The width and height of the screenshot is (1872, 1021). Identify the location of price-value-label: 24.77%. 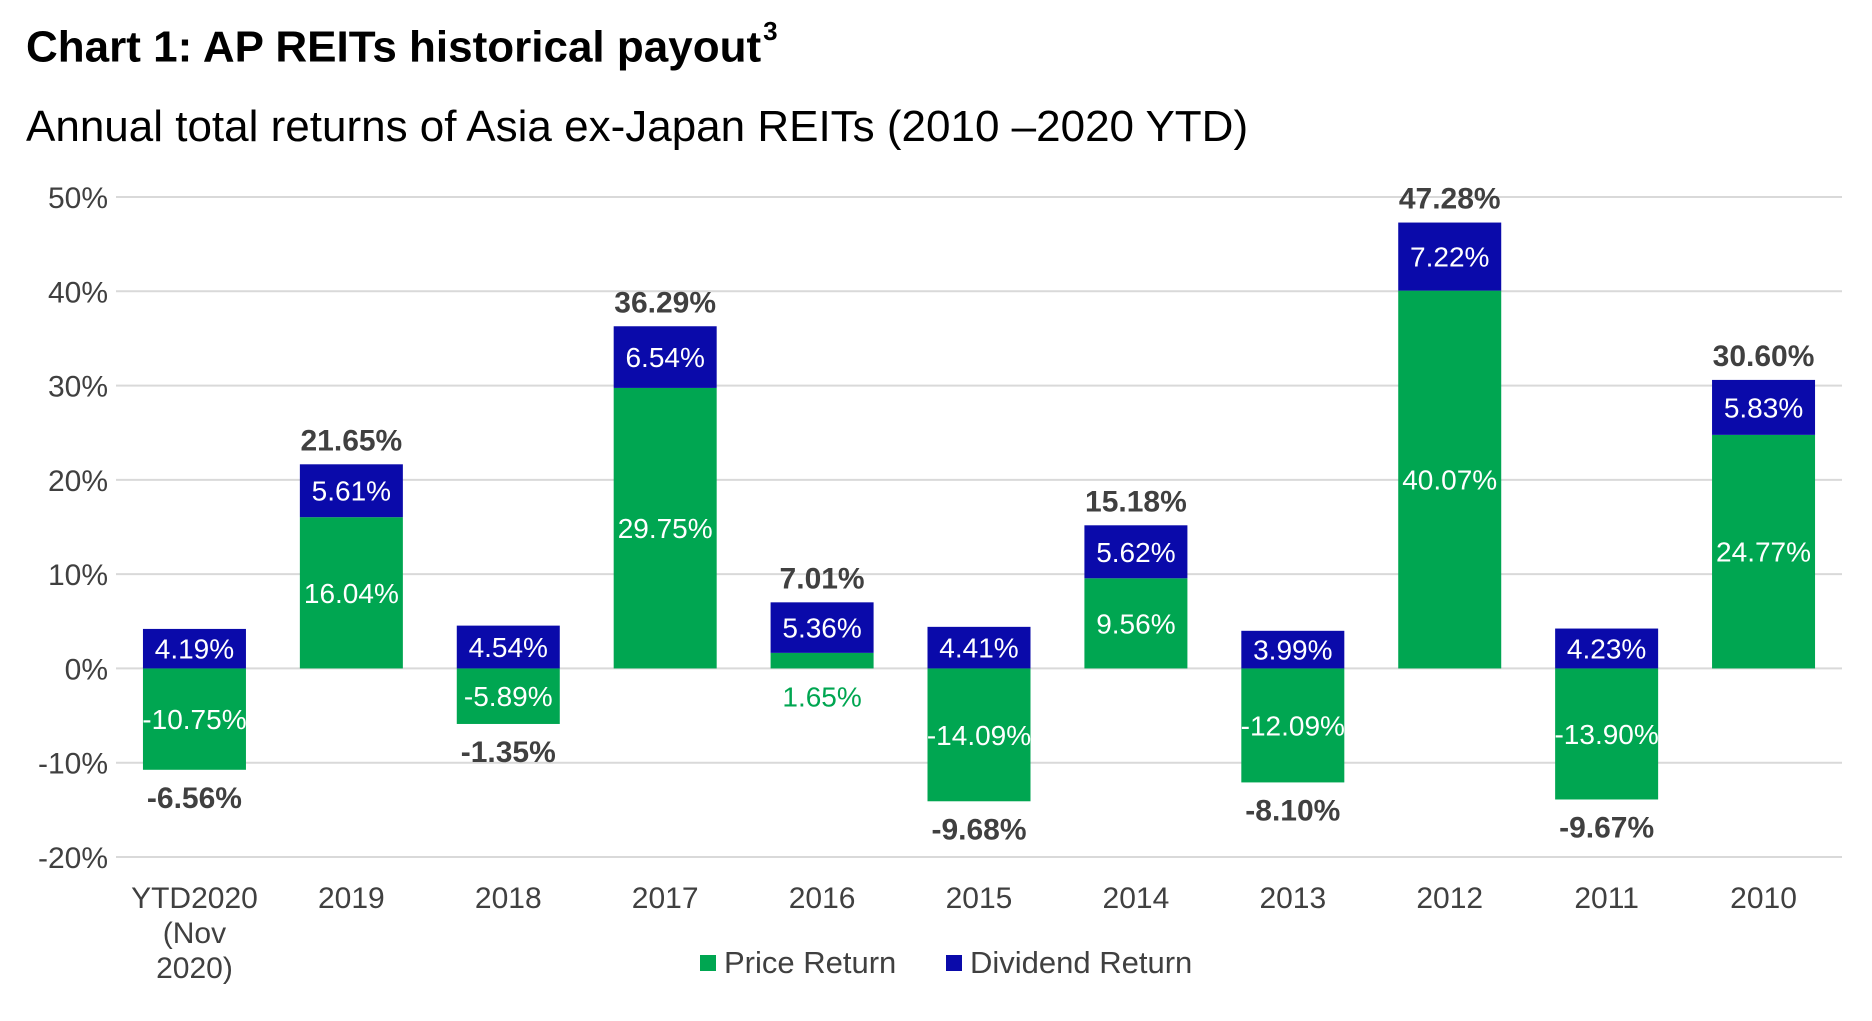
(1763, 552).